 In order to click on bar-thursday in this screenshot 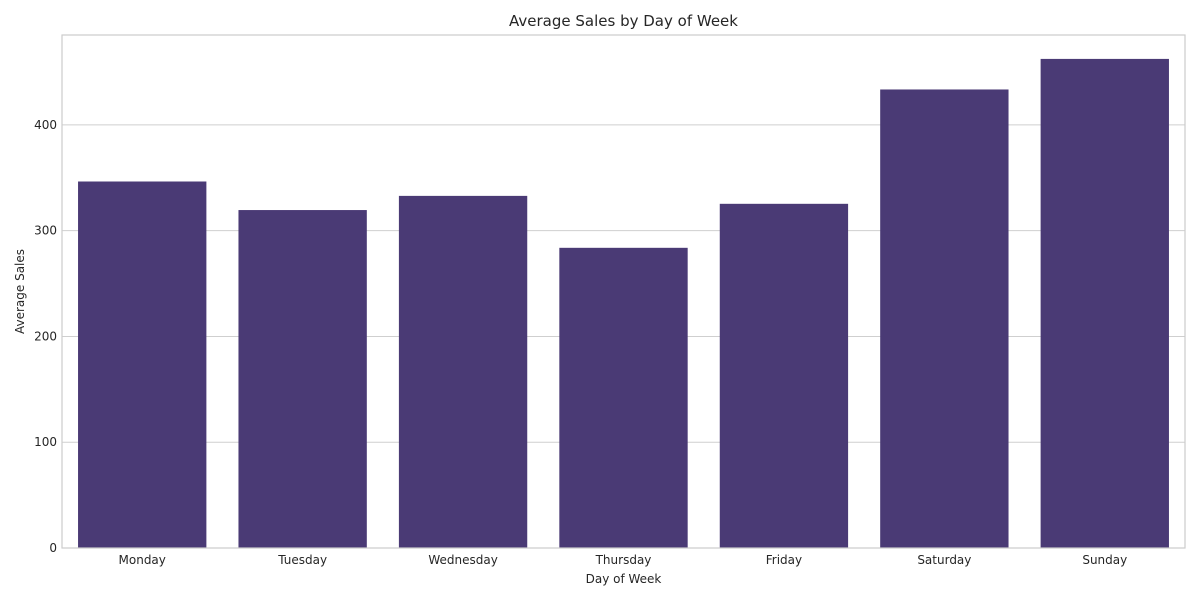, I will do `click(623, 397)`.